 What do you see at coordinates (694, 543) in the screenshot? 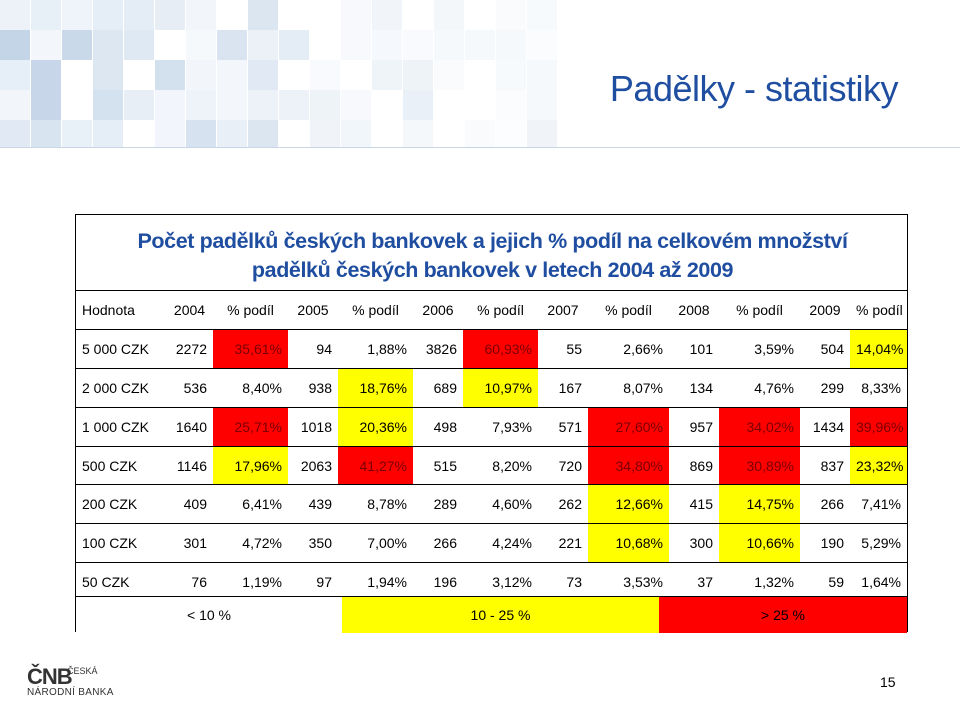
I see `count-cell: 300` at bounding box center [694, 543].